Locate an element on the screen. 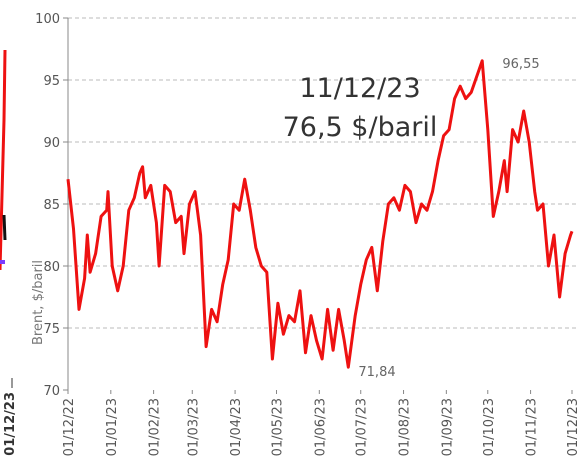 The width and height of the screenshot is (577, 472). x-tick-label: 01/01/23 is located at coordinates (112, 427).